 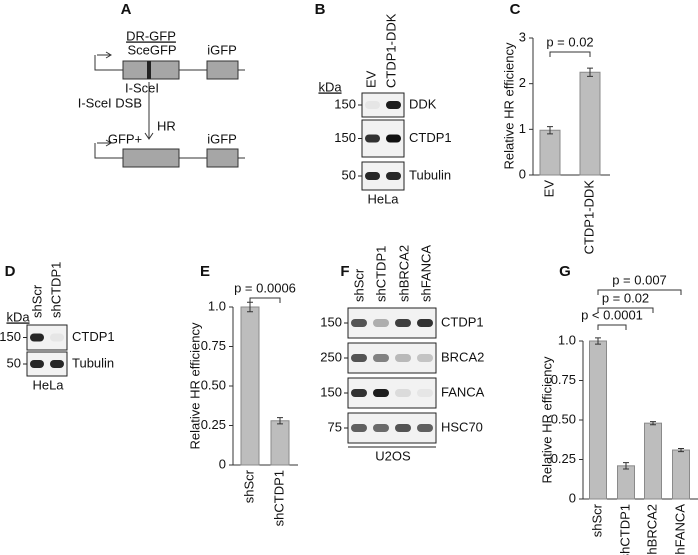 What do you see at coordinates (515, 9) in the screenshot?
I see `panel-label: C` at bounding box center [515, 9].